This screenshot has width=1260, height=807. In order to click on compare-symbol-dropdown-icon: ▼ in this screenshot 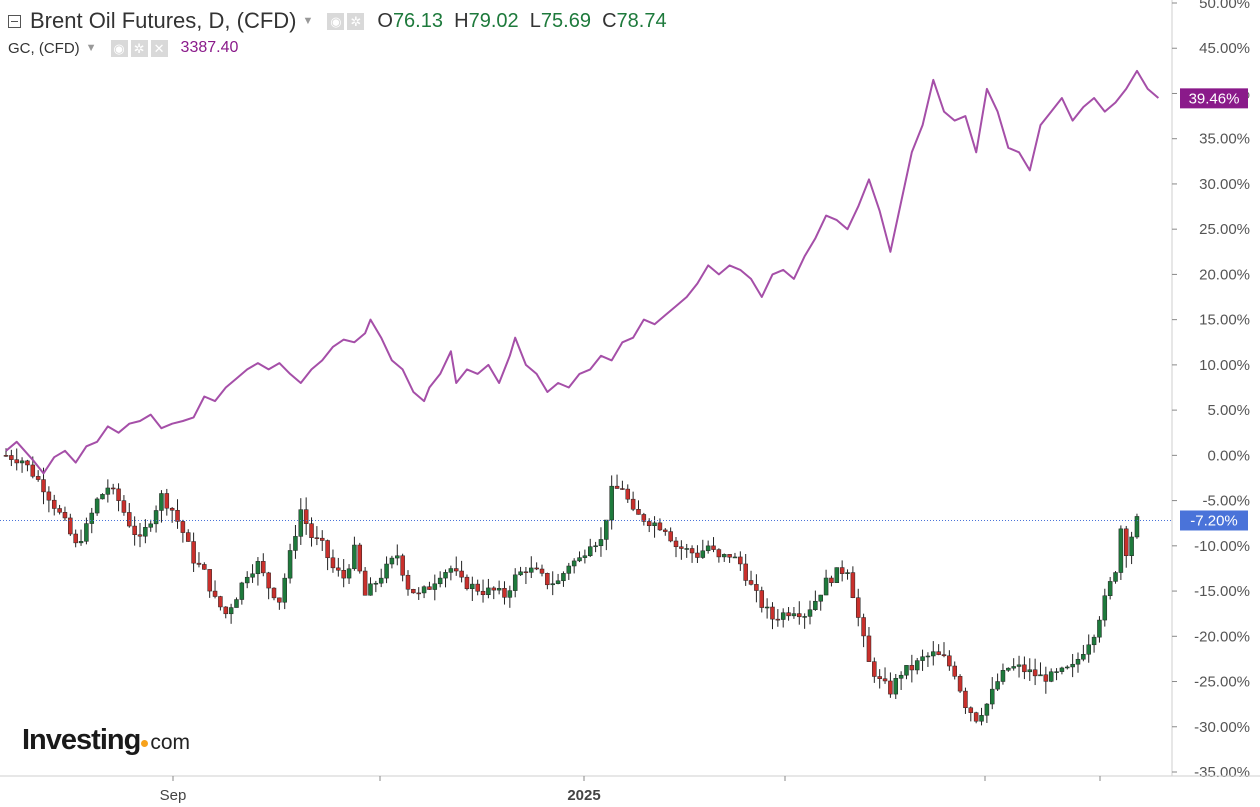, I will do `click(91, 48)`.